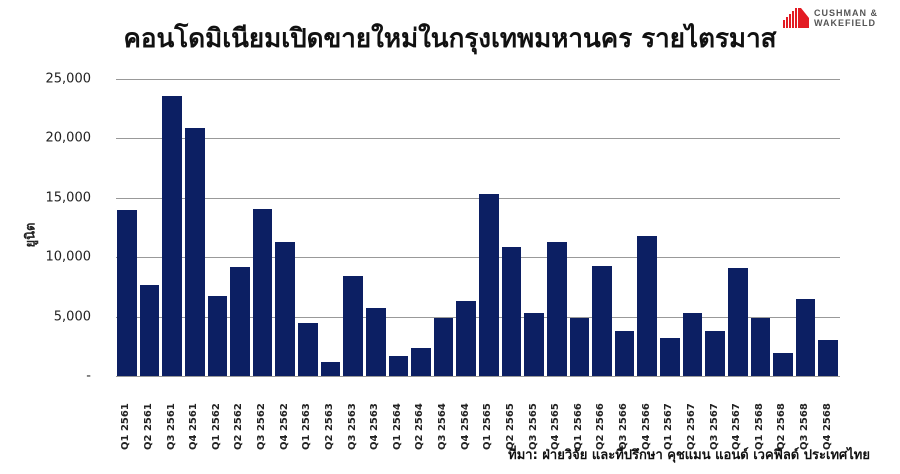 The height and width of the screenshot is (474, 900). I want to click on y-tick-label: 10,000, so click(68, 257).